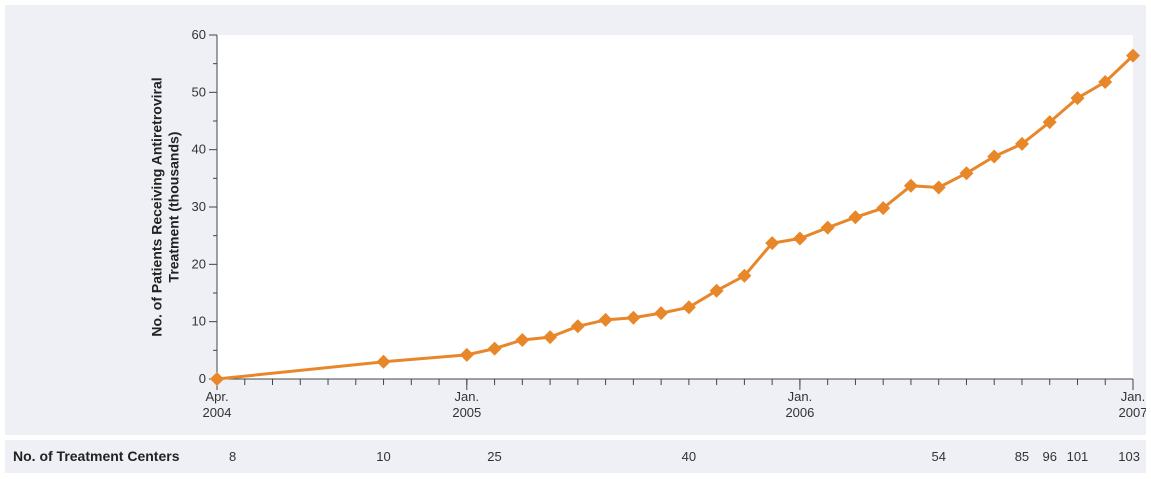 The width and height of the screenshot is (1151, 479). What do you see at coordinates (199, 206) in the screenshot?
I see `y-tick-label: 30` at bounding box center [199, 206].